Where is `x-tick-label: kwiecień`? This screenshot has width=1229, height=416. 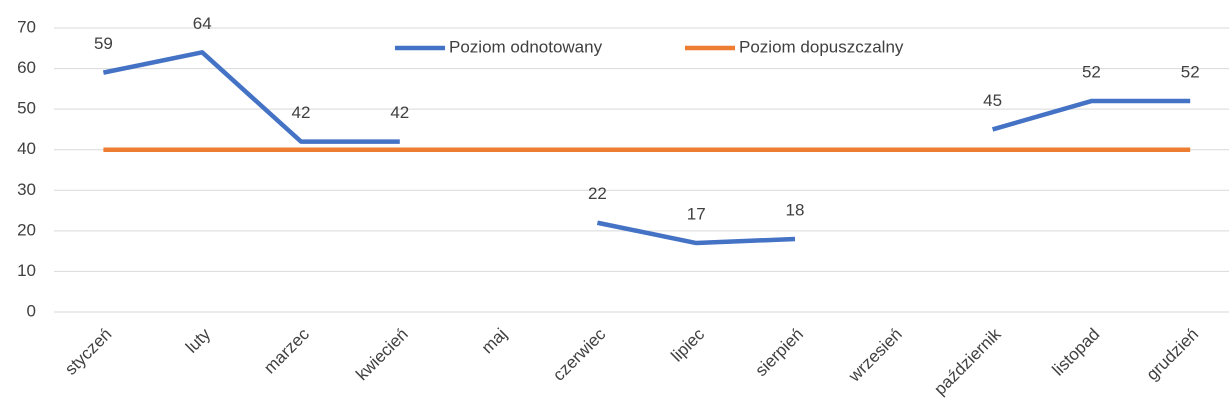 x-tick-label: kwiecień is located at coordinates (382, 355).